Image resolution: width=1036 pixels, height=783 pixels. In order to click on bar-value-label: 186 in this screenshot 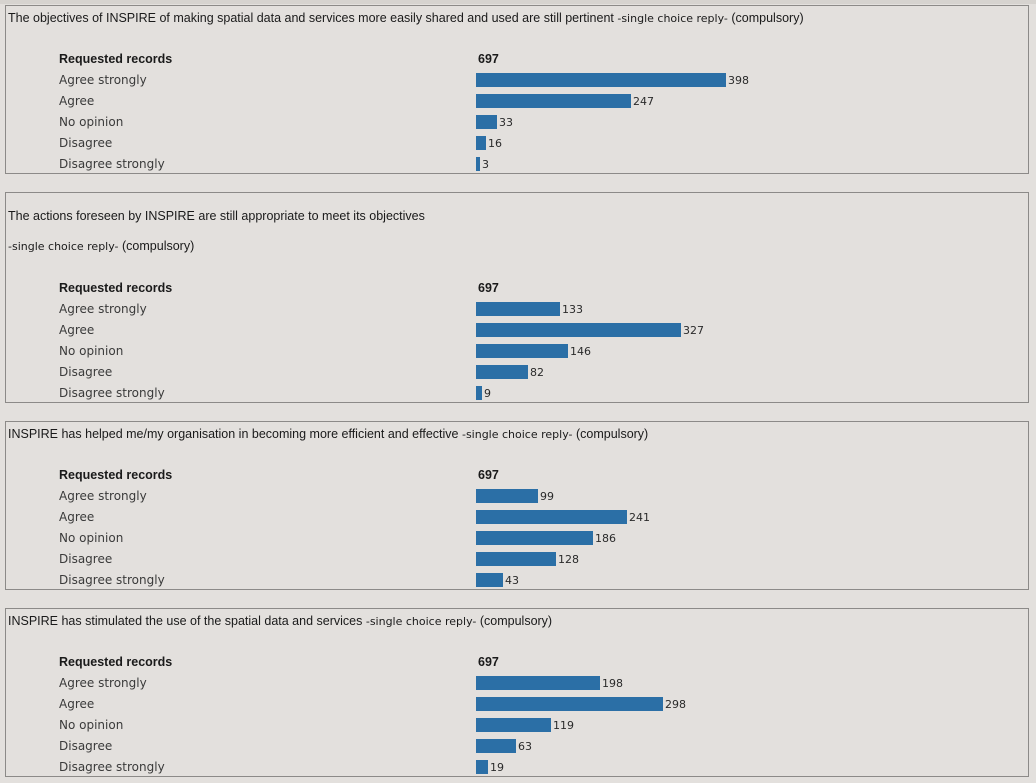, I will do `click(605, 538)`.